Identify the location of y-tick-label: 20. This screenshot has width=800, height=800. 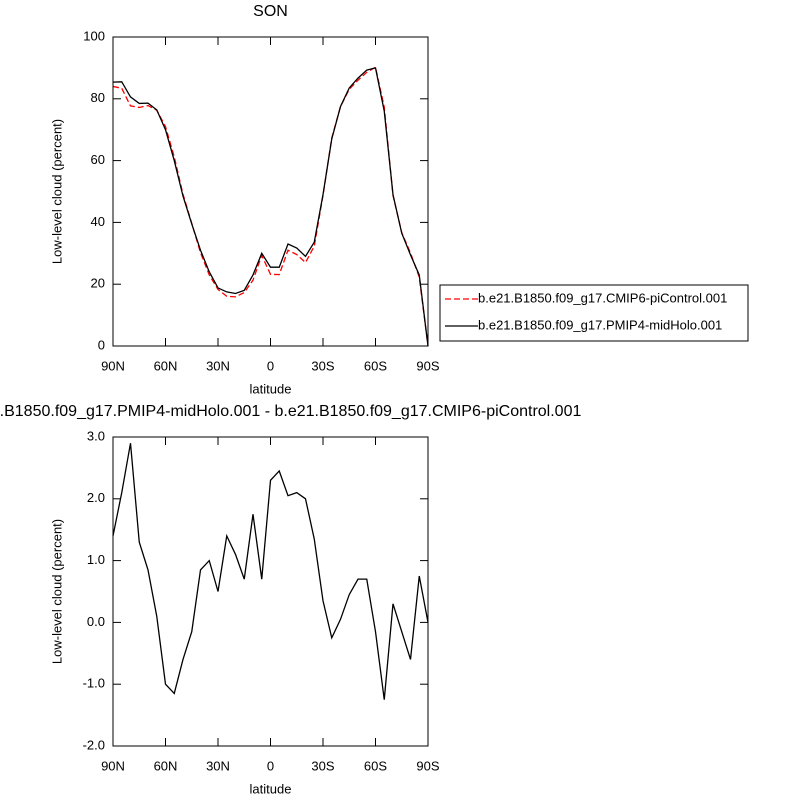
(98, 283).